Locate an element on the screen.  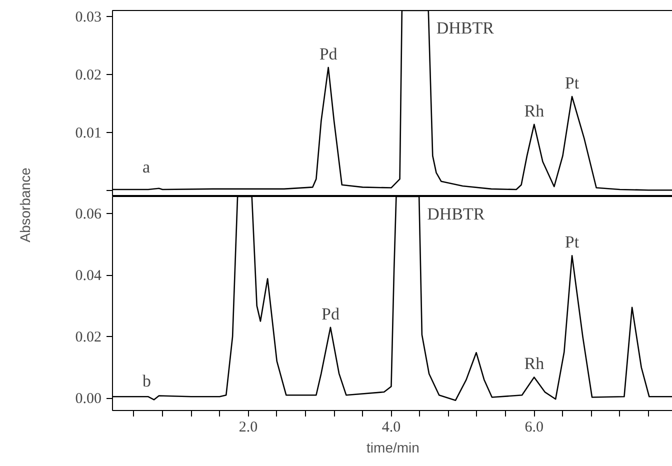
annotation: a is located at coordinates (146, 167).